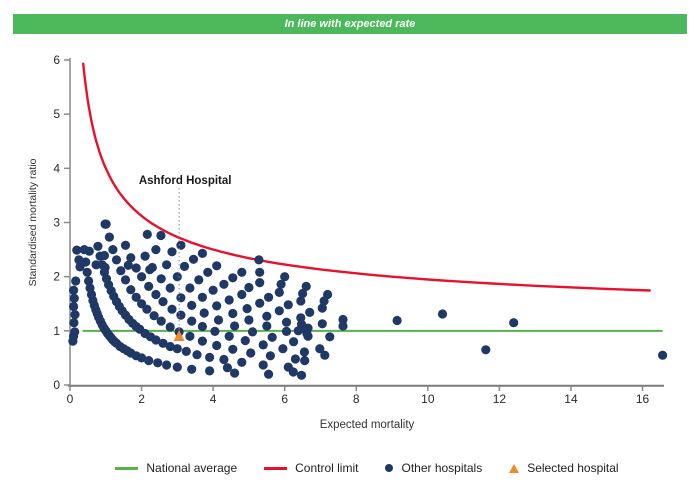  I want to click on y-tick-label: 0, so click(56, 385).